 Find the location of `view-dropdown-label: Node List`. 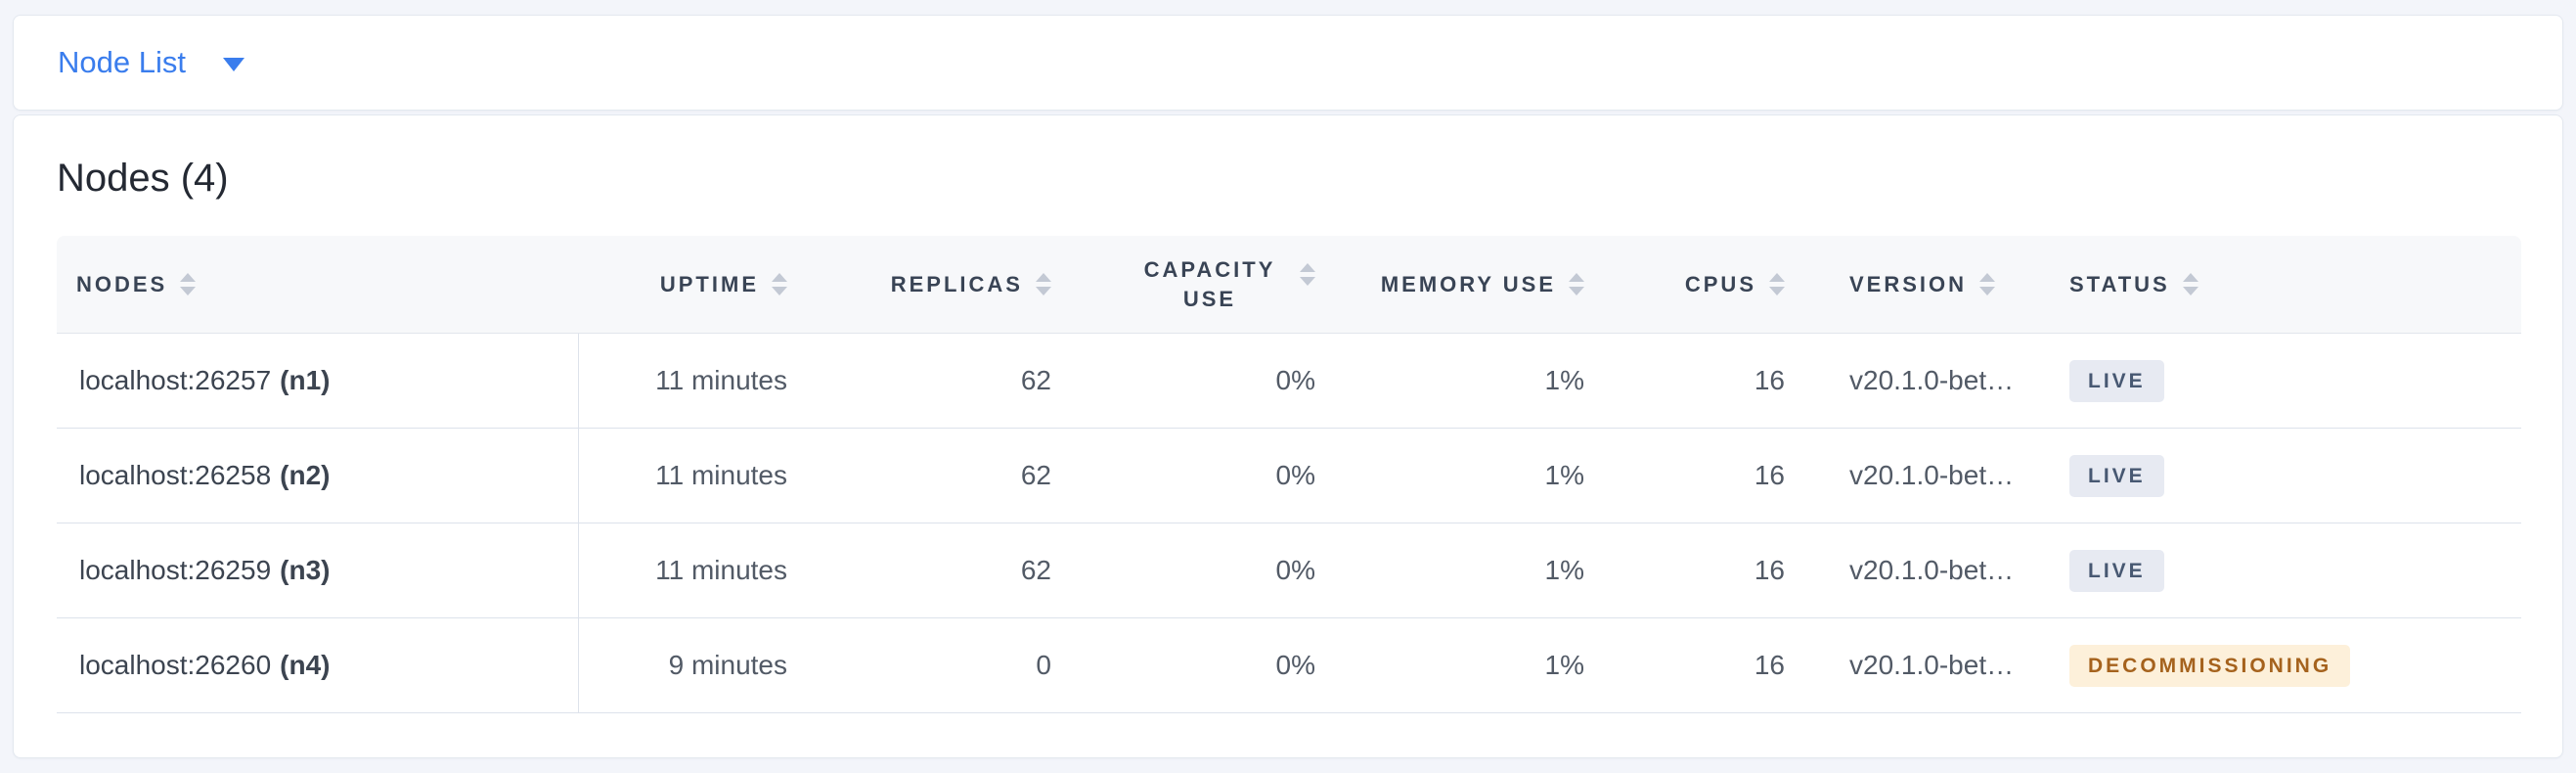

view-dropdown-label: Node List is located at coordinates (122, 62).